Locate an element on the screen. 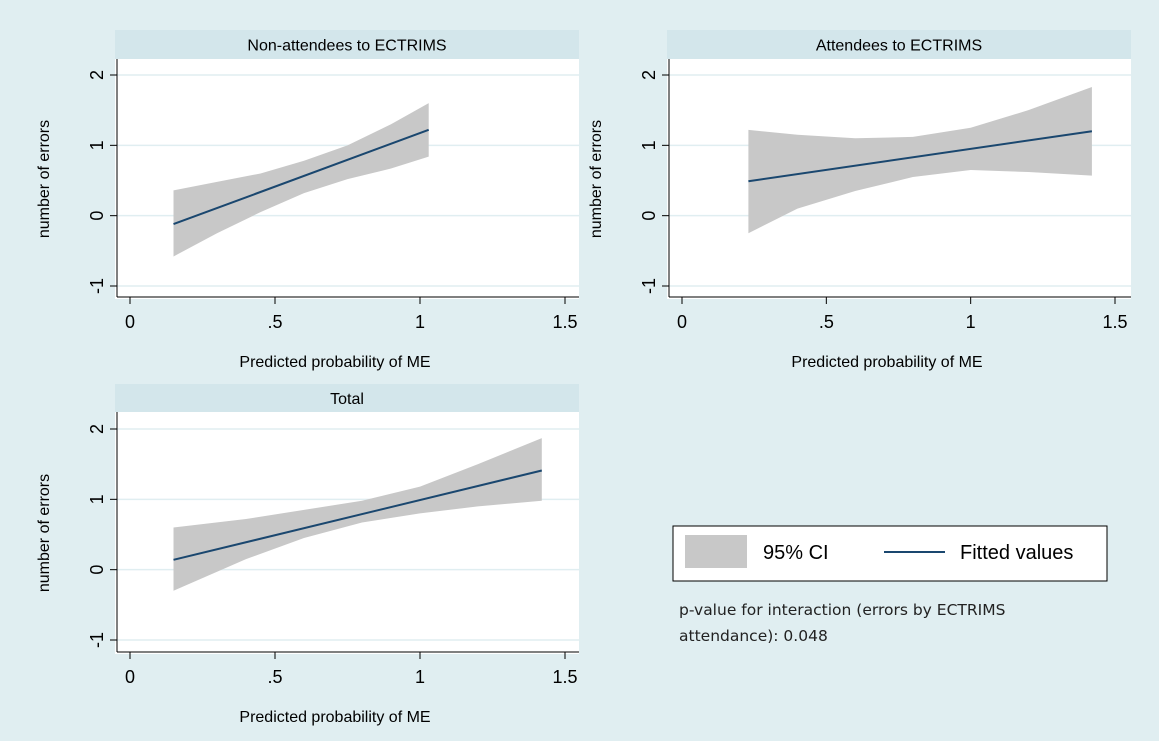 Image resolution: width=1159 pixels, height=741 pixels. legend: 95% CI Fitted values is located at coordinates (890, 553).